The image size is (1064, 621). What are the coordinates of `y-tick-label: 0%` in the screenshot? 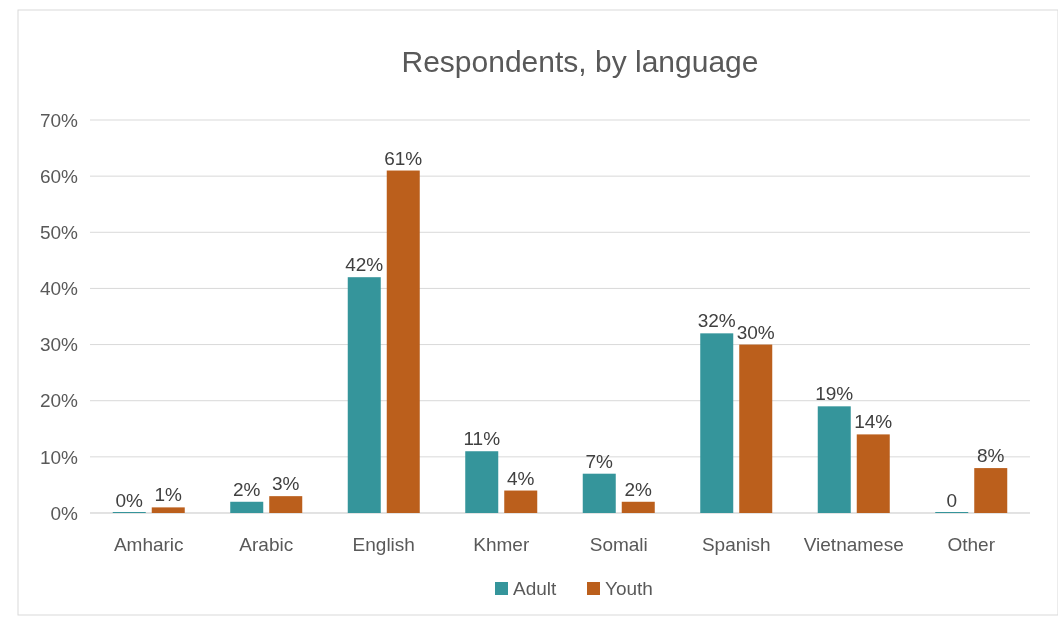 It's located at (64, 513).